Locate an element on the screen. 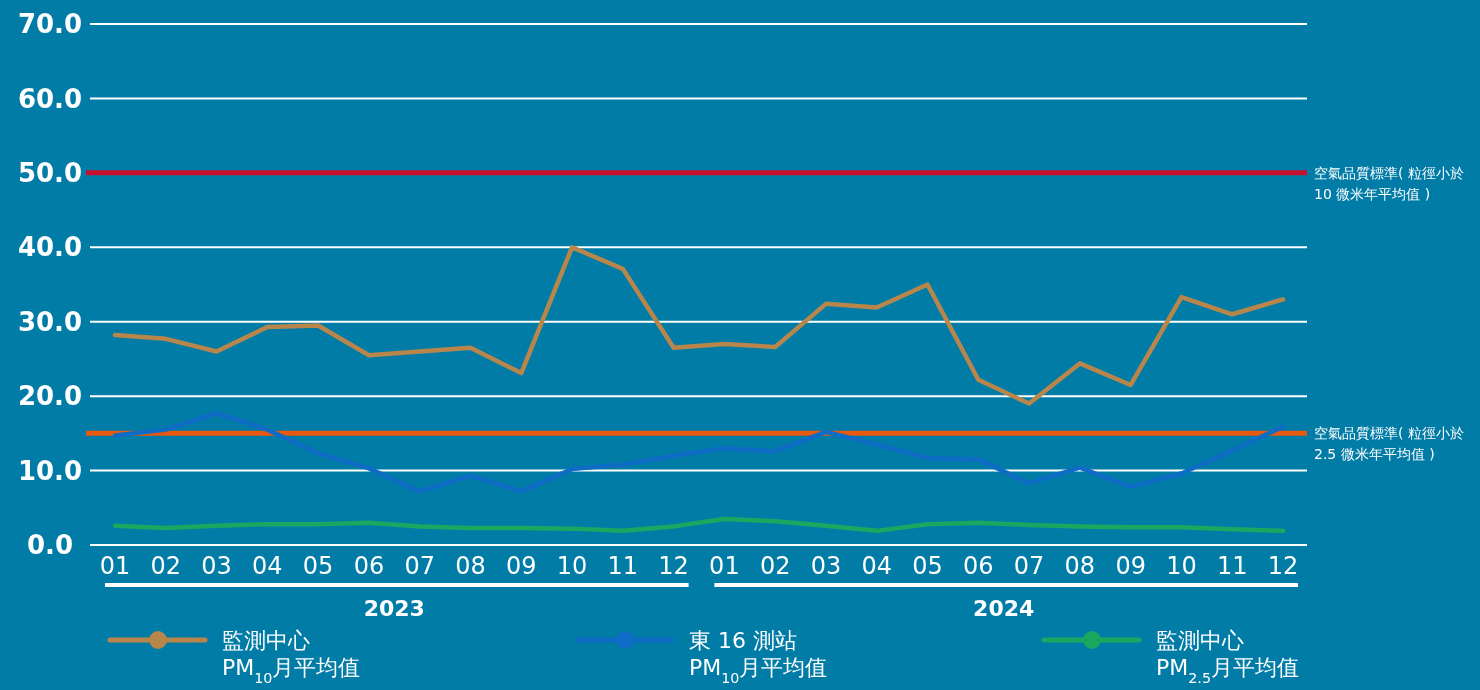  ref-line-label: 空氣品質標準( 粒徑小於 10 微米年平均值 ) is located at coordinates (1389, 183).